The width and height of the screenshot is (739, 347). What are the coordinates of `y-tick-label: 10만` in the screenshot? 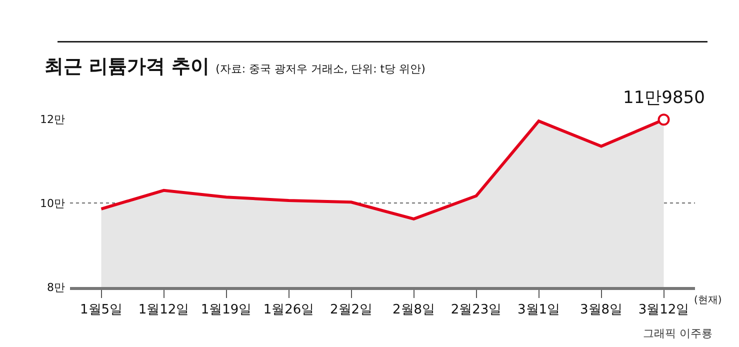 It's located at (52, 203).